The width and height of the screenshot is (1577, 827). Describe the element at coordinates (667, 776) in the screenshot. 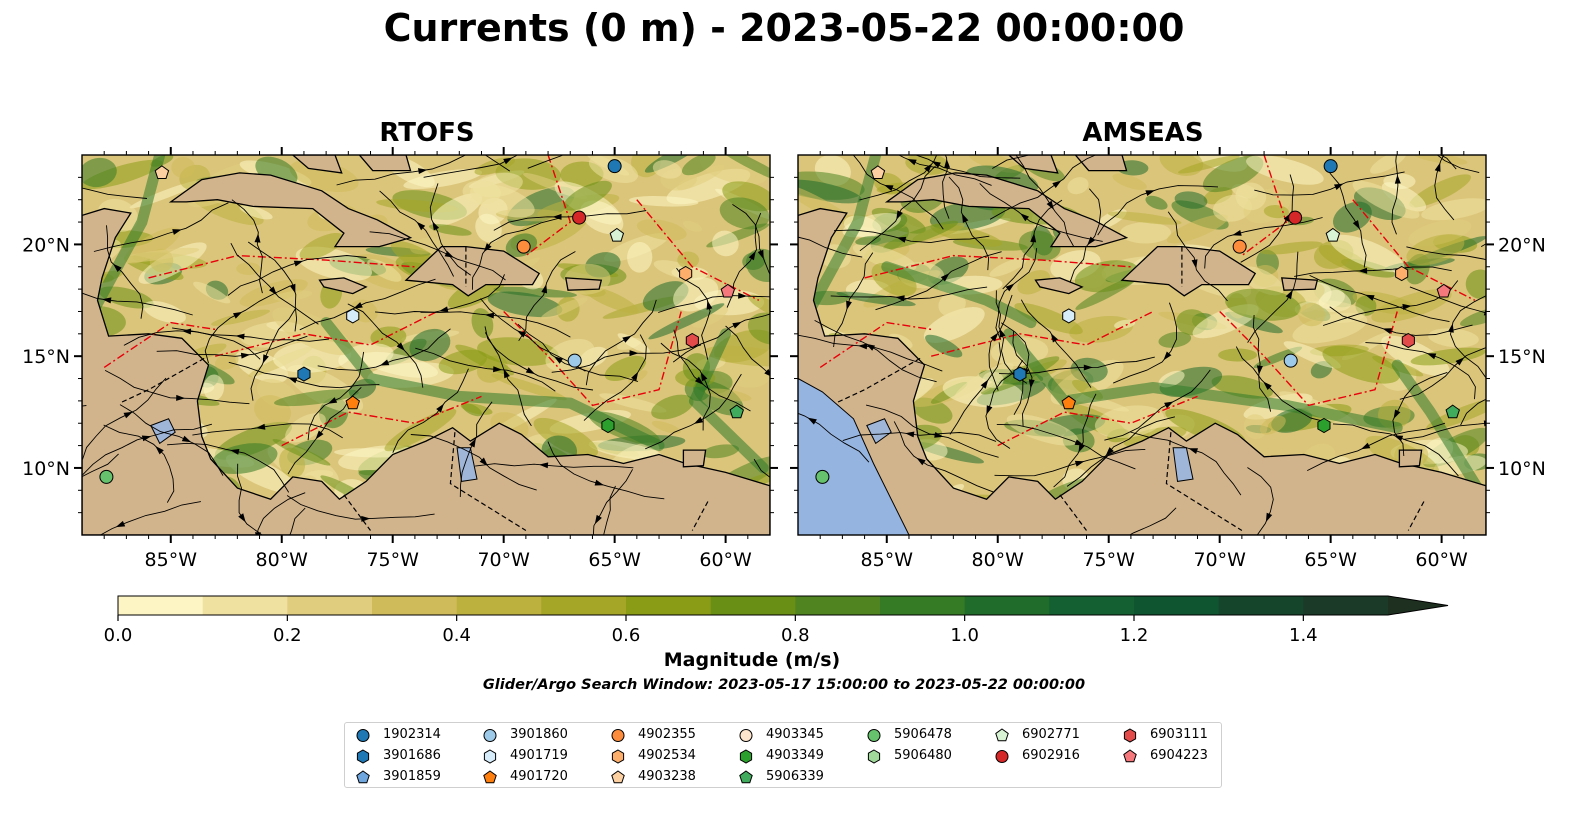

I see `legend-label: 4903238` at that location.